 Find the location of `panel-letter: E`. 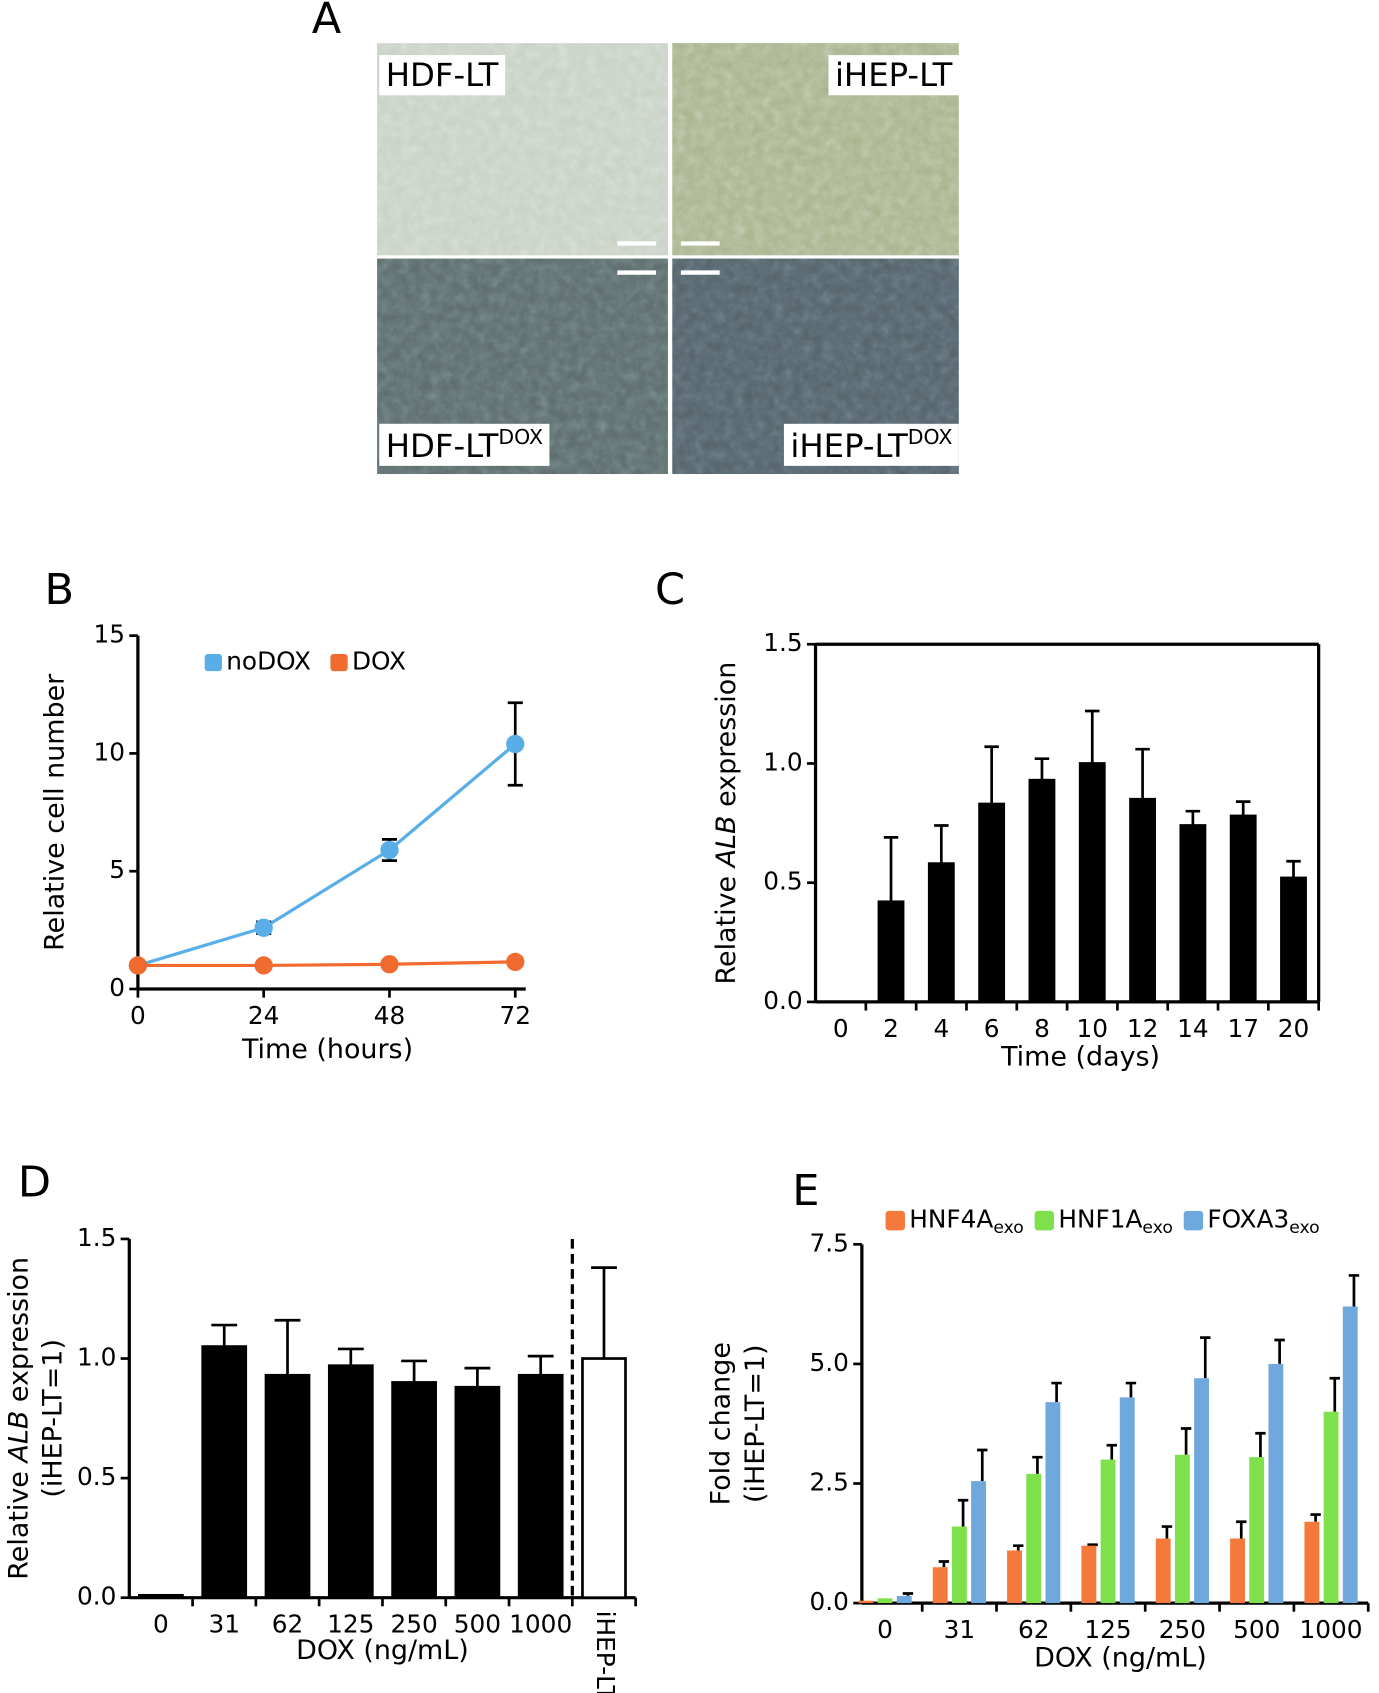

panel-letter: E is located at coordinates (805, 1191).